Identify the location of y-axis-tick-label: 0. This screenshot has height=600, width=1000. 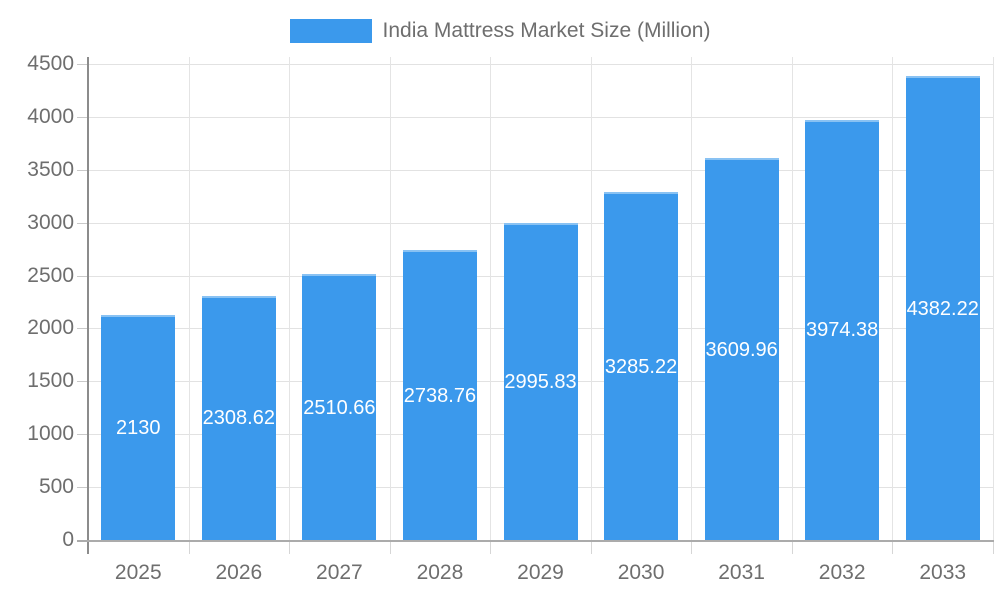
(68, 539).